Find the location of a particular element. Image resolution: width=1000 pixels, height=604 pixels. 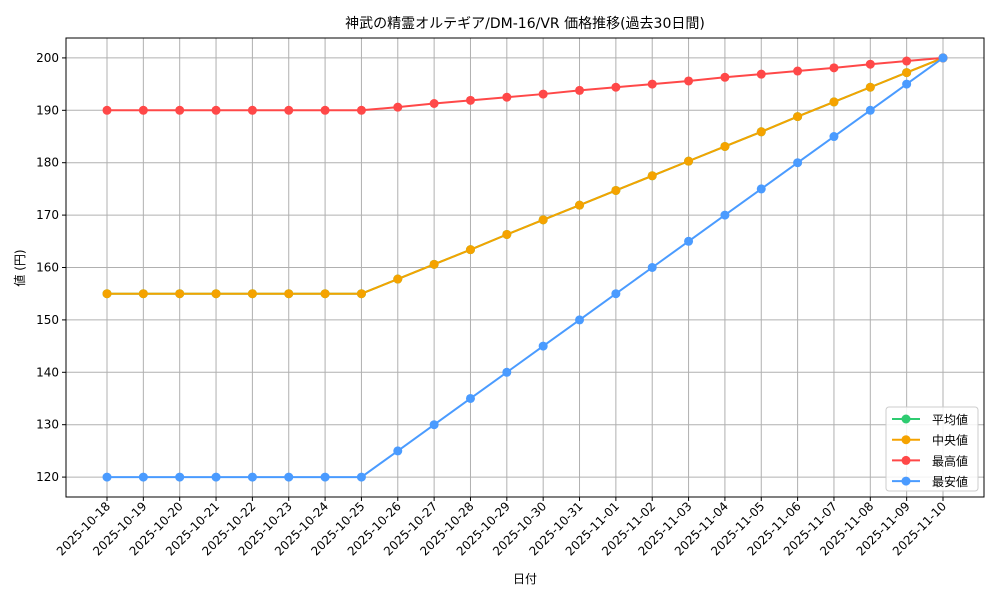

y-axis-label: 値 (円) is located at coordinates (19, 267).